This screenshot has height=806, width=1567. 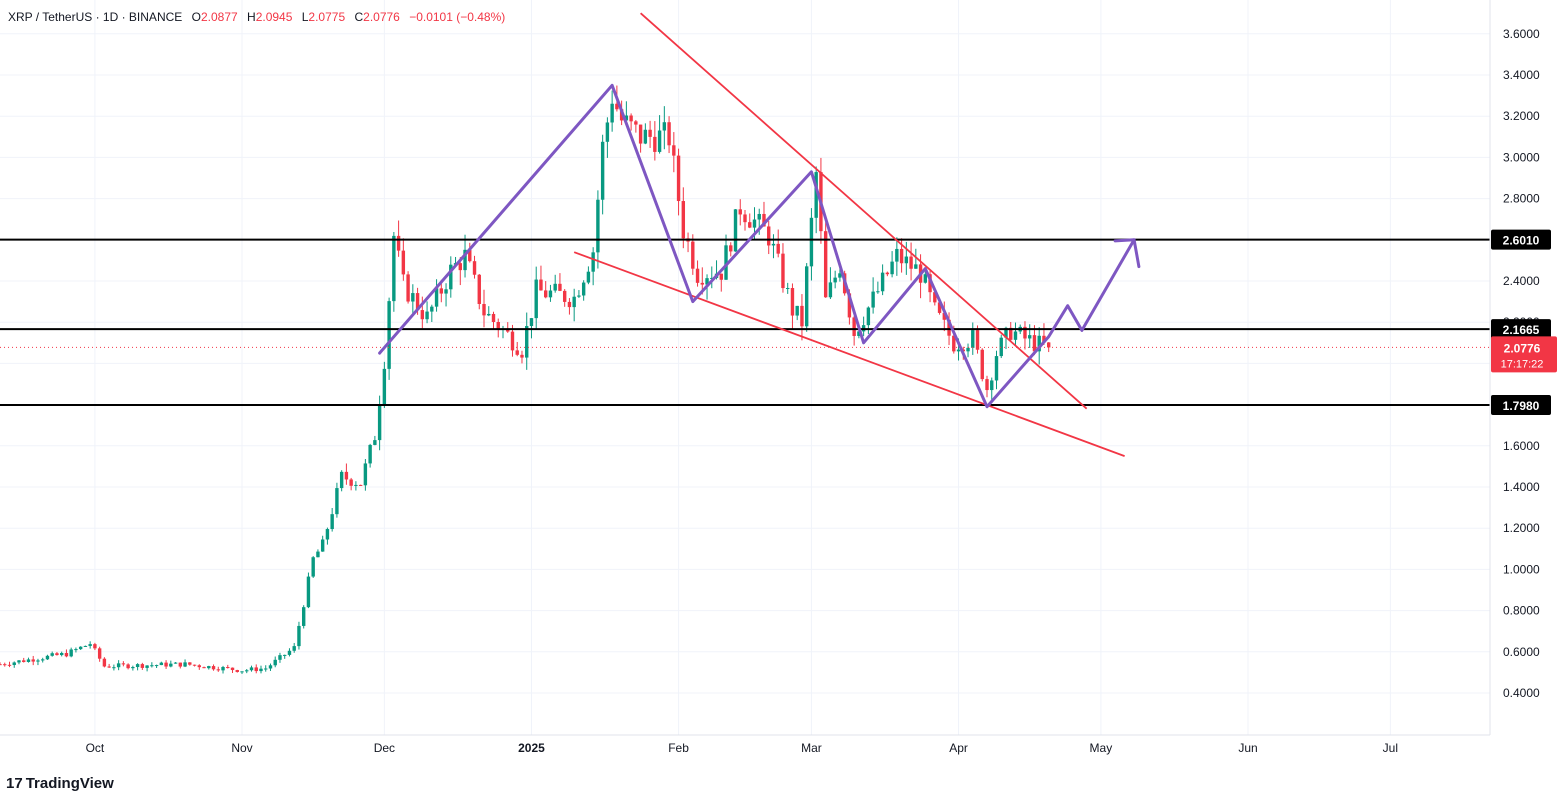 I want to click on level-price-label: 1.7980, so click(x=1521, y=406).